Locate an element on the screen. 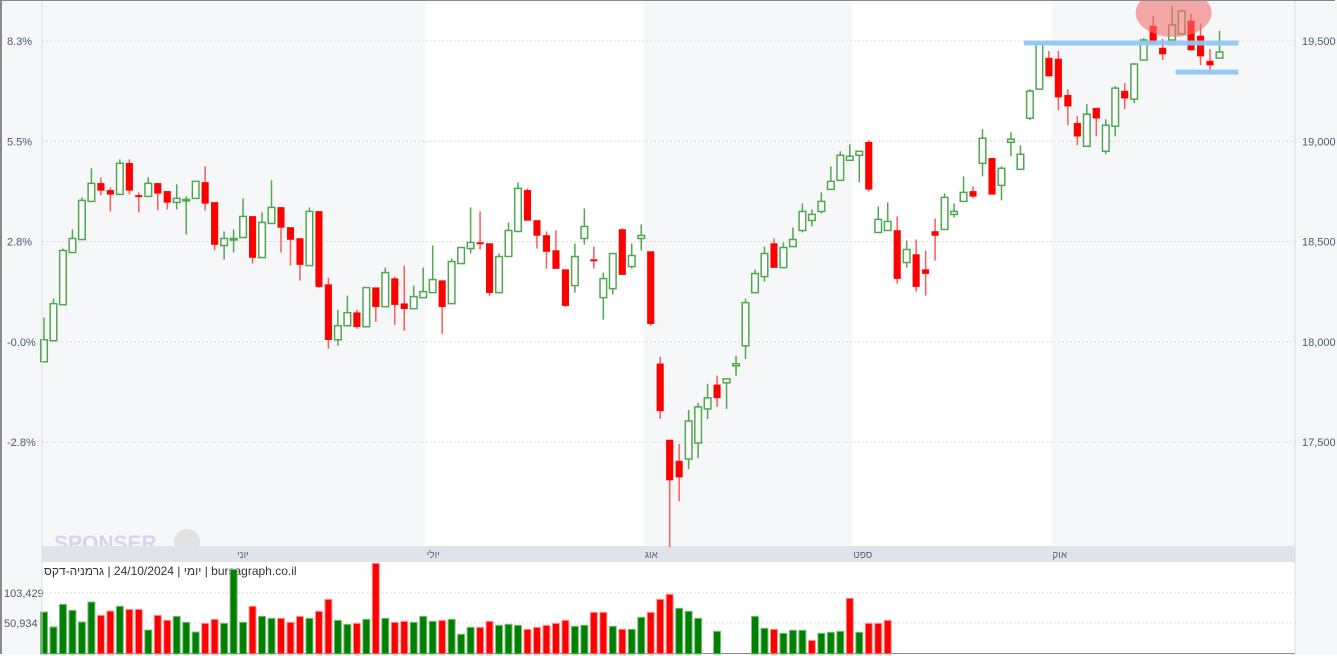 The height and width of the screenshot is (656, 1337). month-label: יוני is located at coordinates (243, 555).